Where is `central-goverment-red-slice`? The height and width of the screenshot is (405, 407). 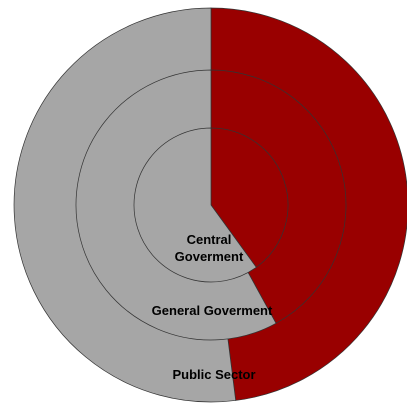
central-goverment-red-slice is located at coordinates (249, 197).